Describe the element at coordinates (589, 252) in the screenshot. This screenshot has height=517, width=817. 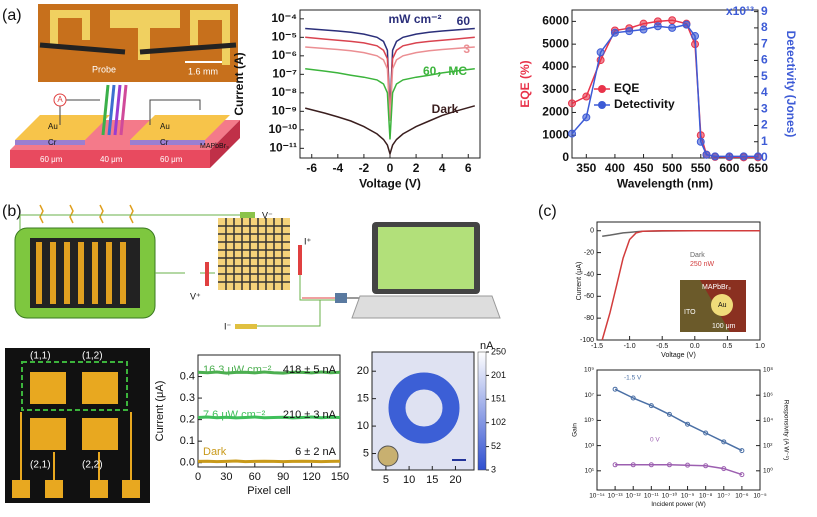
I see `y-tick-label: -20` at that location.